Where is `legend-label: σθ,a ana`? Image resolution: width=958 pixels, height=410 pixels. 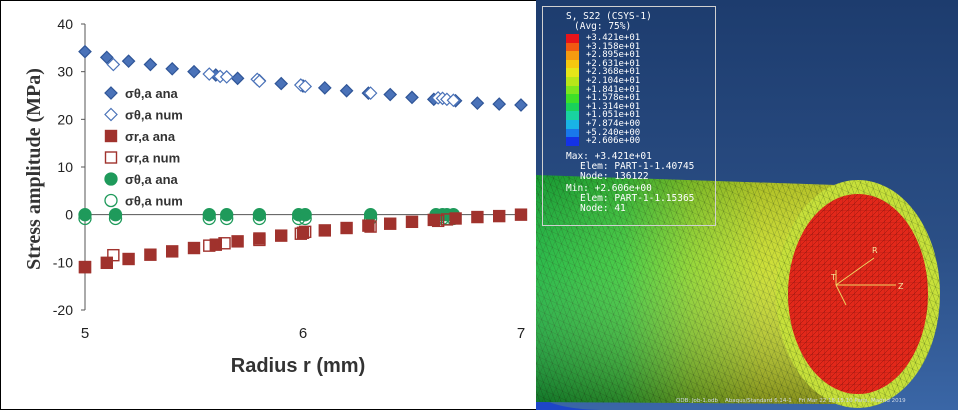
legend-label: σθ,a ana is located at coordinates (152, 179).